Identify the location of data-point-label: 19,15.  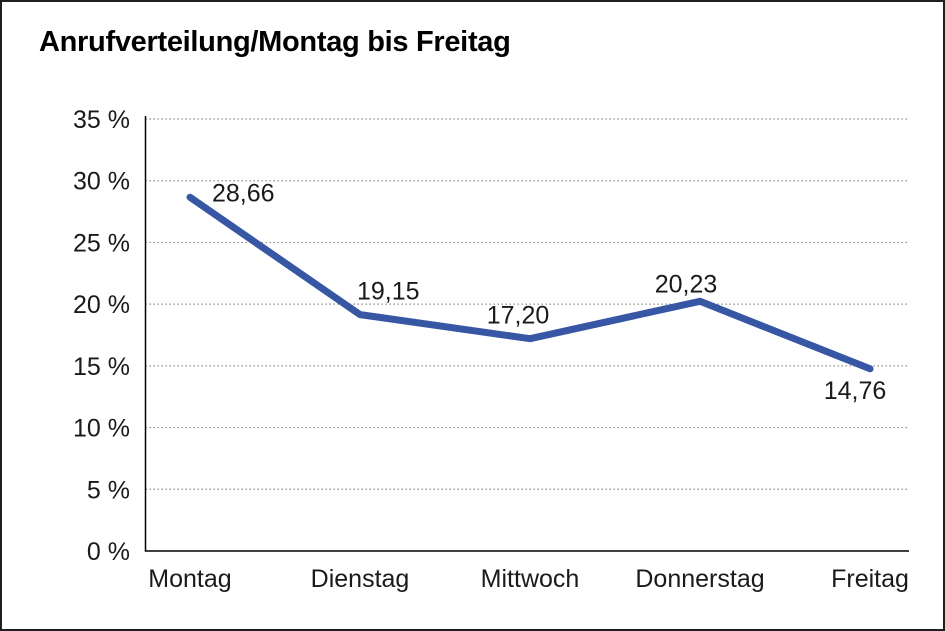
(388, 292).